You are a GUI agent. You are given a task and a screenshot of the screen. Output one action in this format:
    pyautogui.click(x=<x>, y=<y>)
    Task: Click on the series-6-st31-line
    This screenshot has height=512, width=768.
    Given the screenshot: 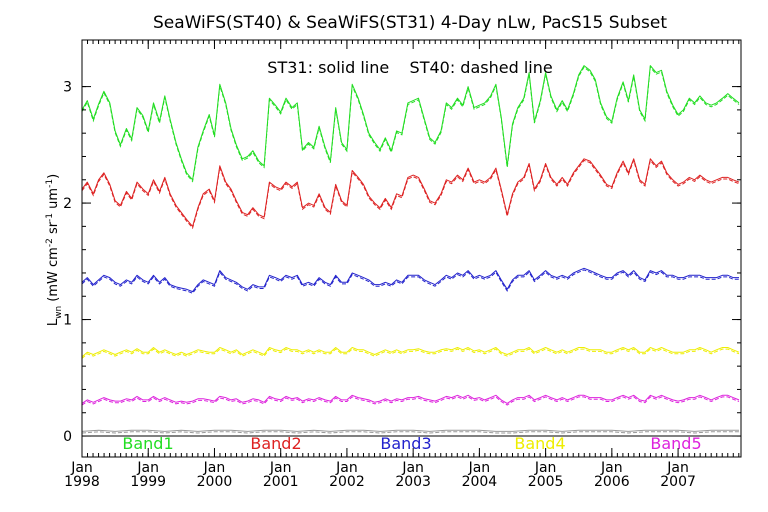 What is the action you would take?
    pyautogui.click(x=410, y=430)
    